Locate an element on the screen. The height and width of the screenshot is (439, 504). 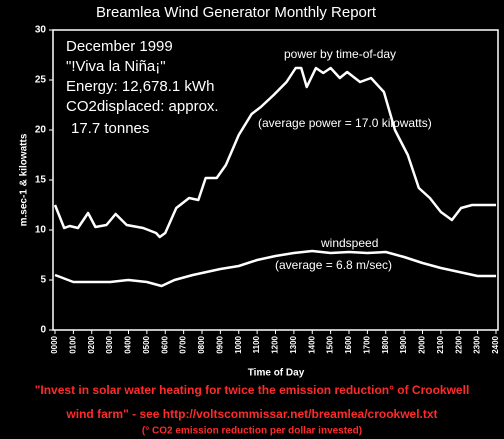
x-tick-label: 1400 is located at coordinates (311, 344).